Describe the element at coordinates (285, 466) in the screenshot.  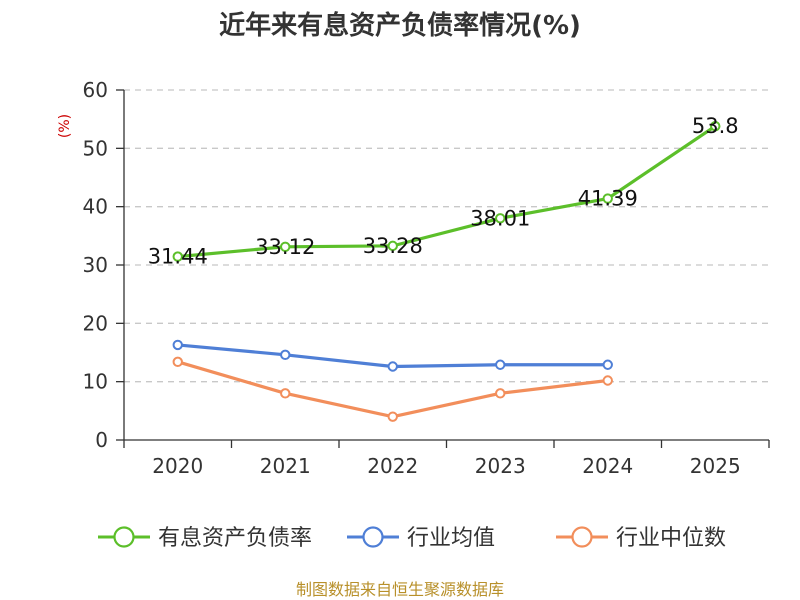
I see `x-tick-label: 2021` at that location.